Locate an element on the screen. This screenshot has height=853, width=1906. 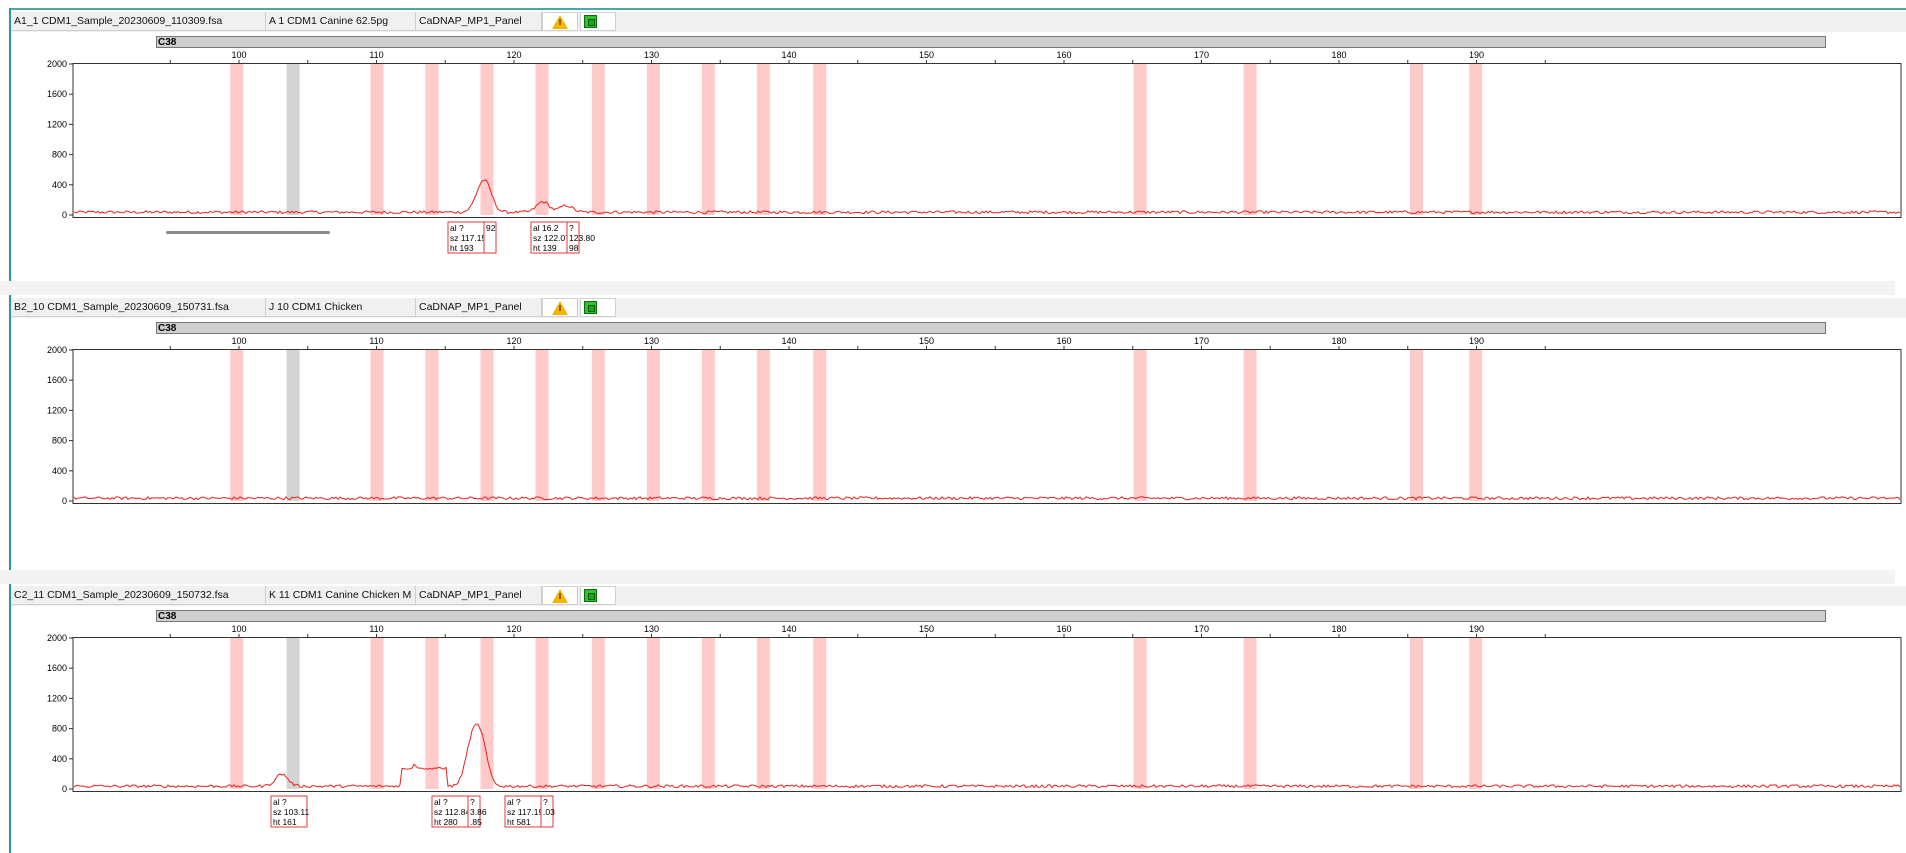
peak-label-al: al ? is located at coordinates (457, 228).